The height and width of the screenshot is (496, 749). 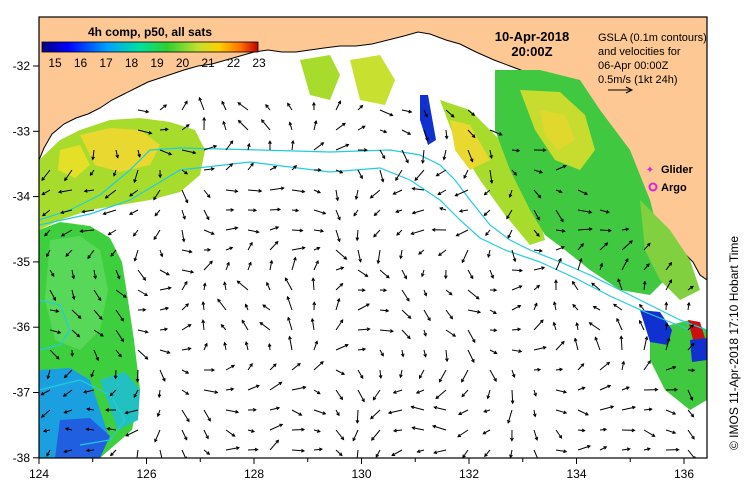 I want to click on argo-marker-icon, so click(x=653, y=187).